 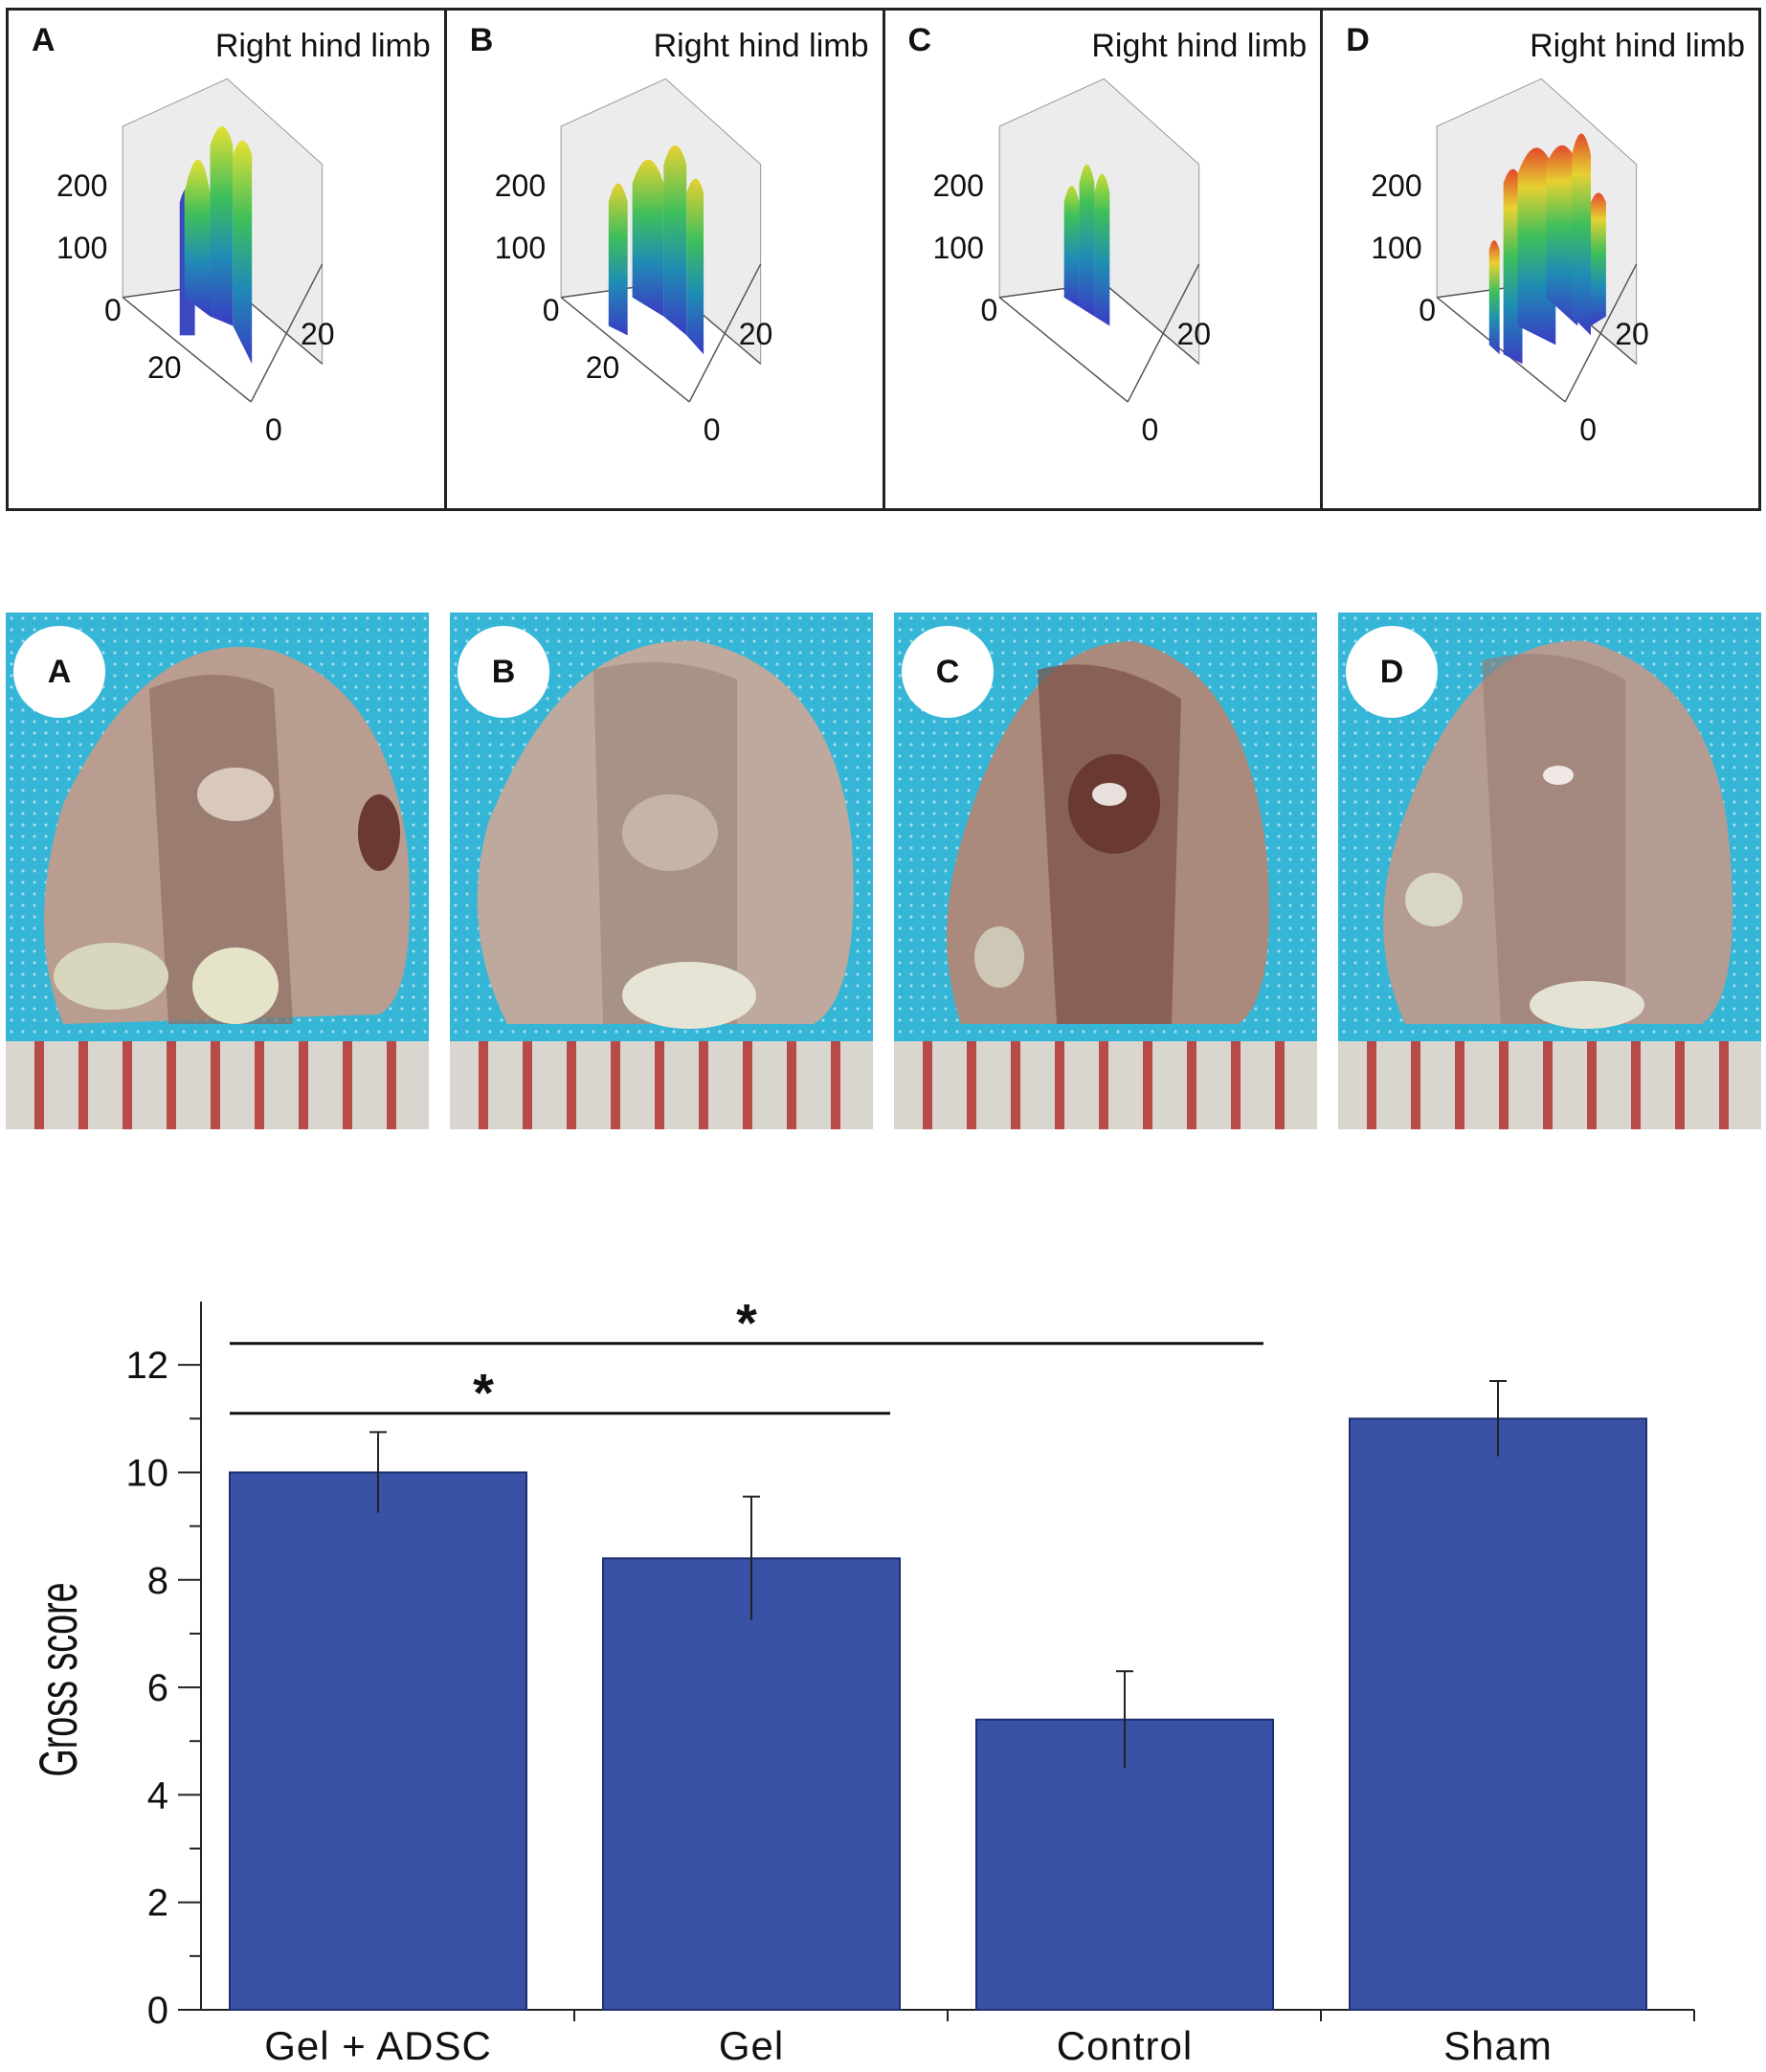 I want to click on surface-plot-a, so click(x=223, y=241).